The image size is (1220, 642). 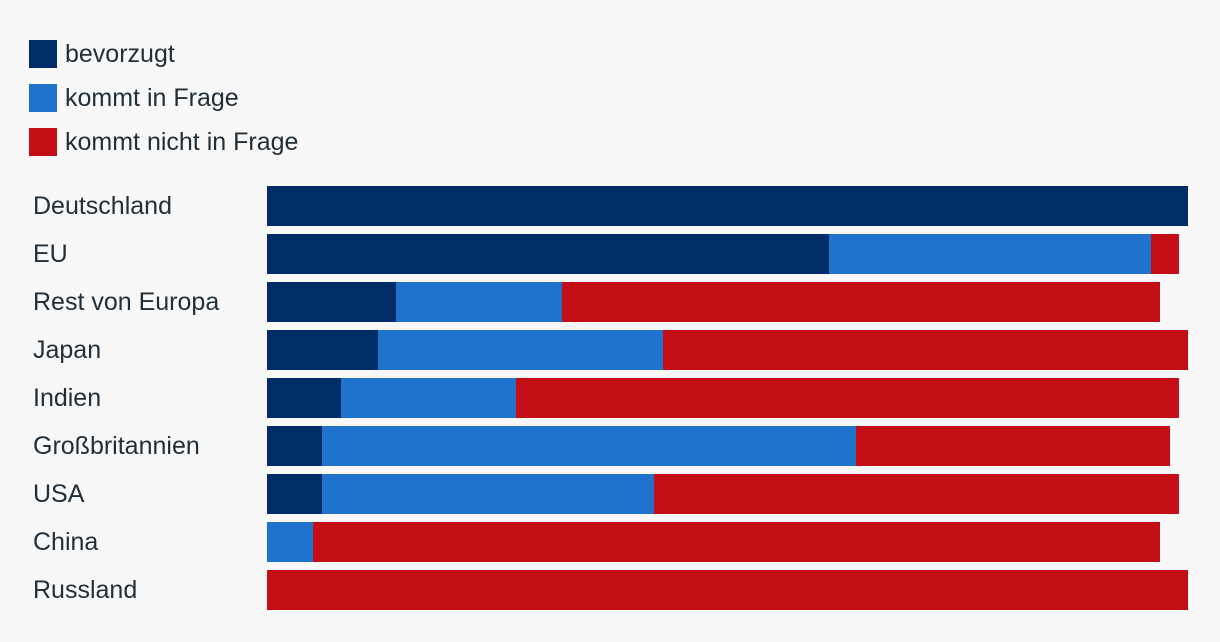 I want to click on chart-row-gro-britannien: Großbritannien, so click(x=610, y=446).